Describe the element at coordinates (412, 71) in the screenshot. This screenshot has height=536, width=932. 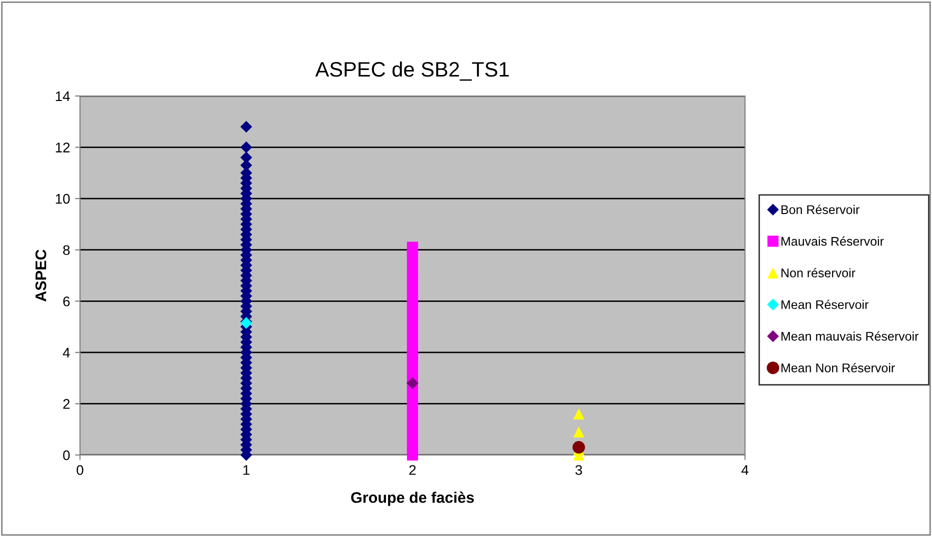
I see `chart-title: ASPEC de SB2_TS1` at that location.